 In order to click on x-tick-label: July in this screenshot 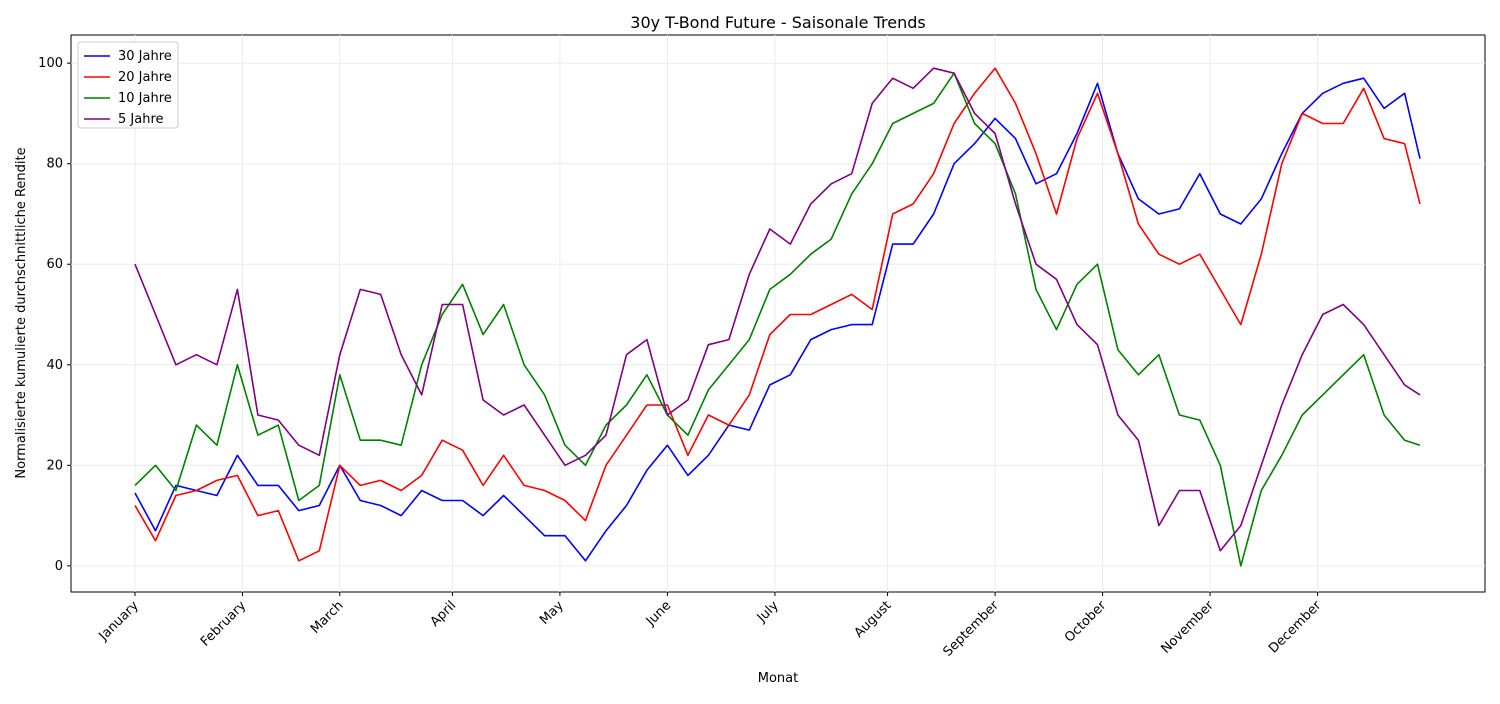, I will do `click(768, 612)`.